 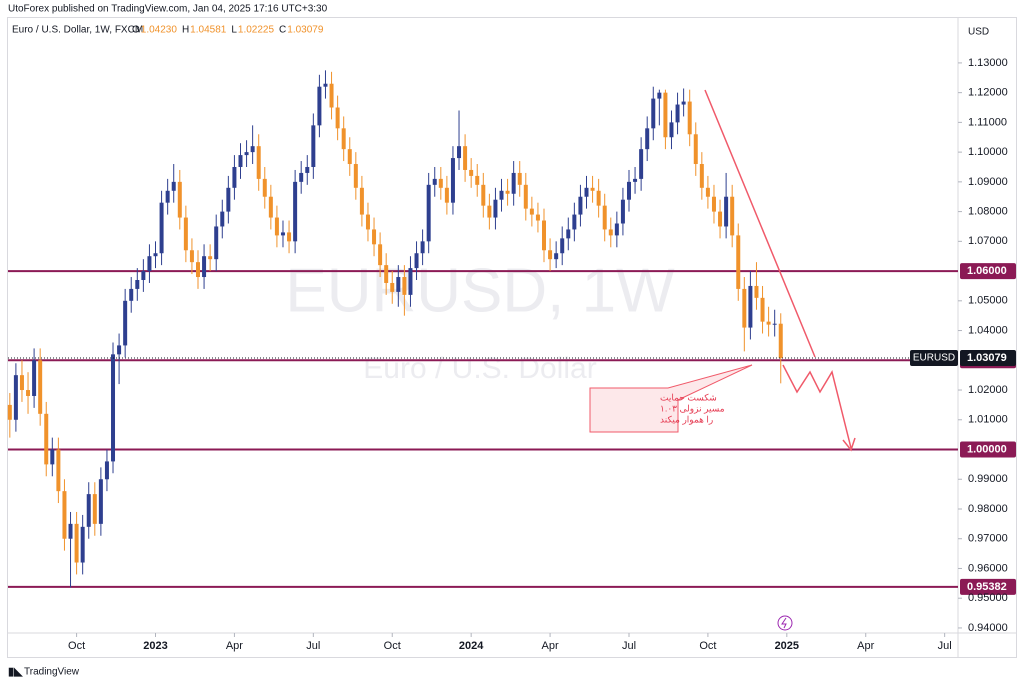 I want to click on x-tick-label: Apr, so click(x=234, y=646).